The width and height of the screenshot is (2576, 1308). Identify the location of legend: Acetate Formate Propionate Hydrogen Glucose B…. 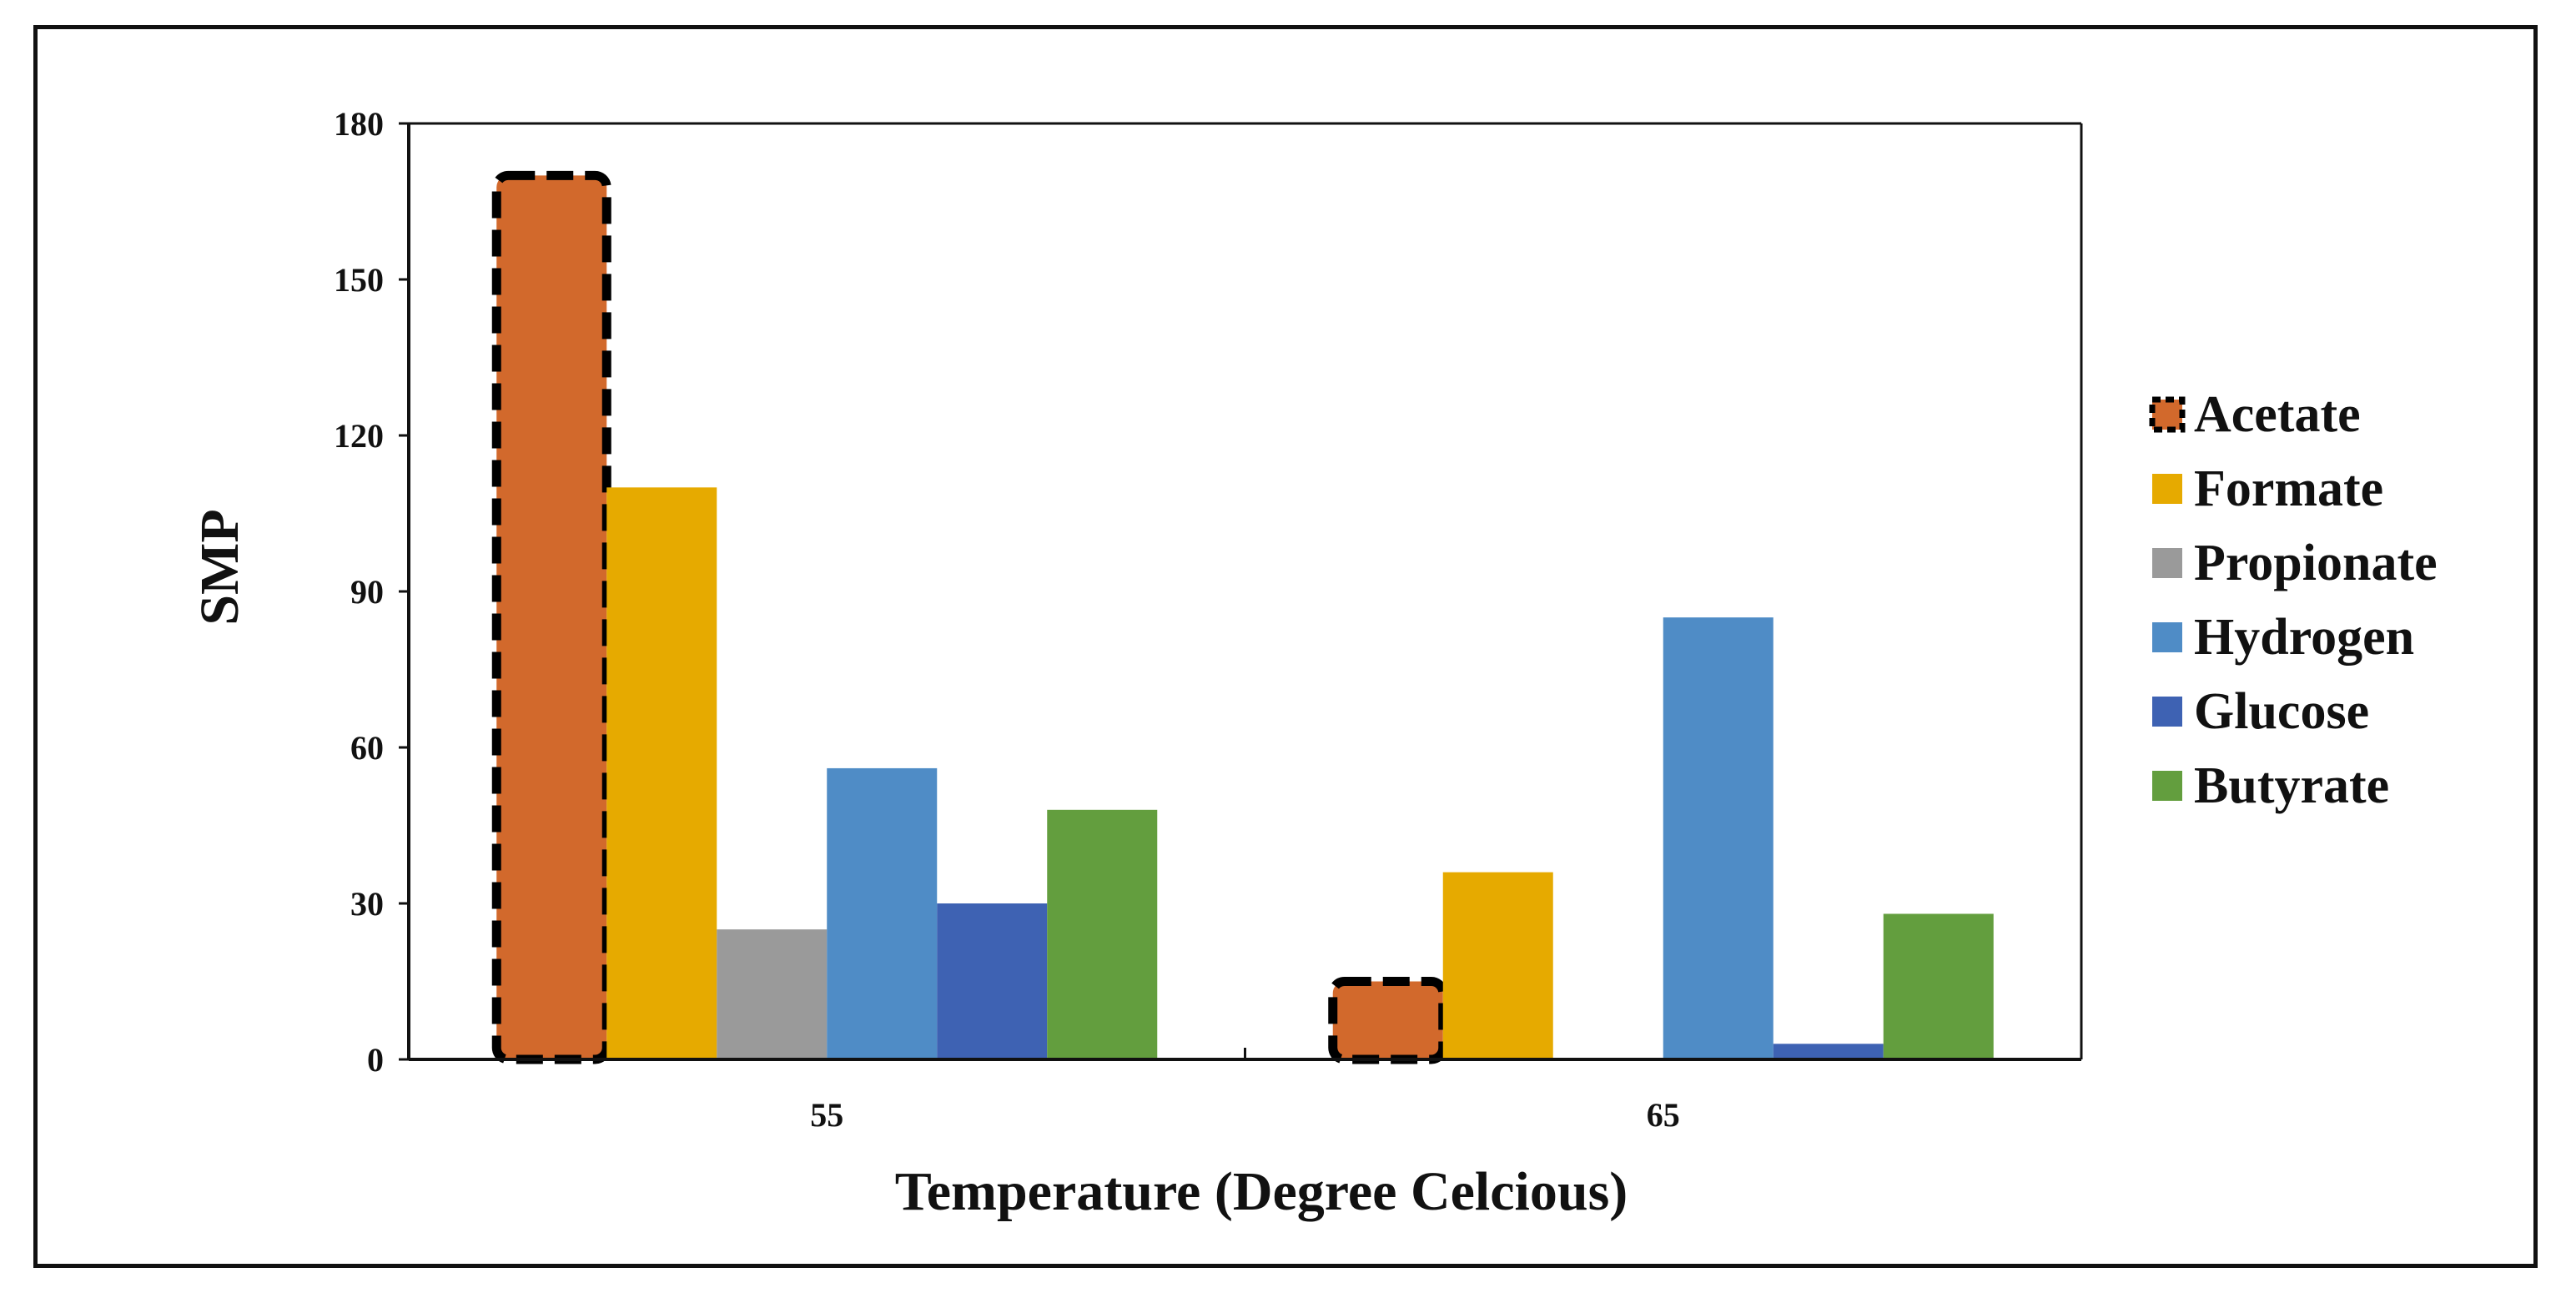
(2293, 600).